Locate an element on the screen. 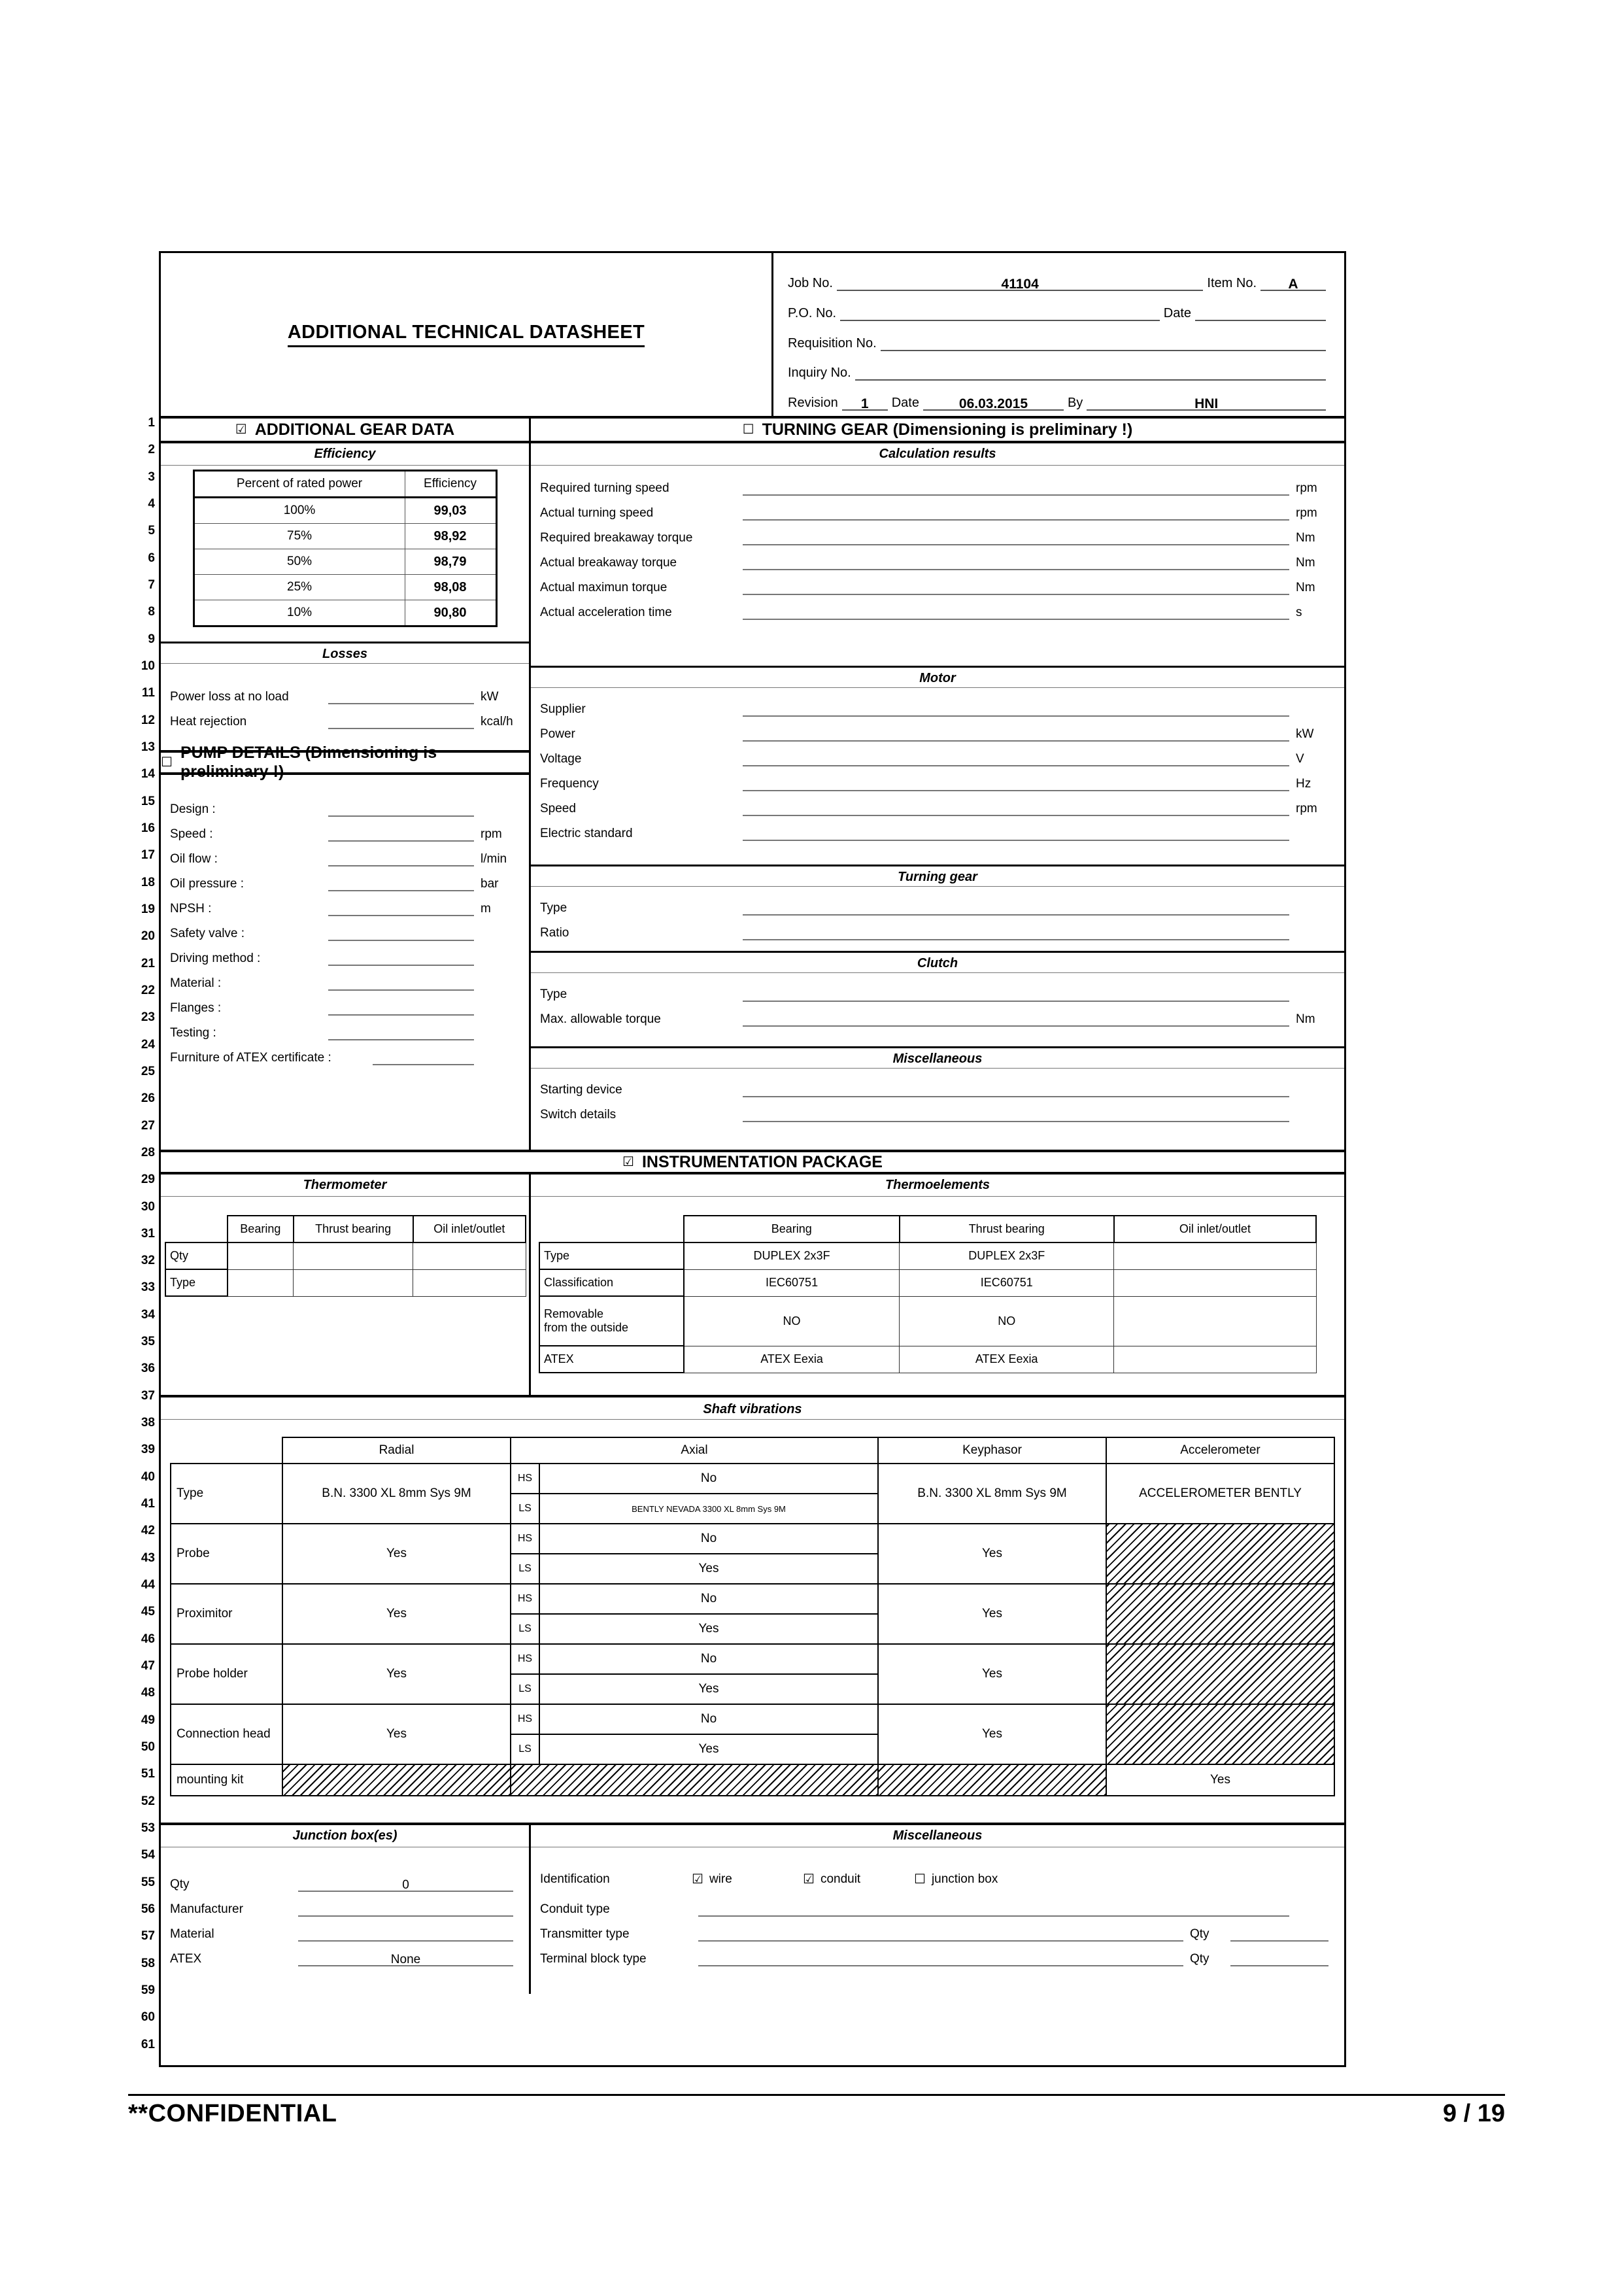 The width and height of the screenshot is (1624, 2296). item-no-field: A is located at coordinates (1293, 284).